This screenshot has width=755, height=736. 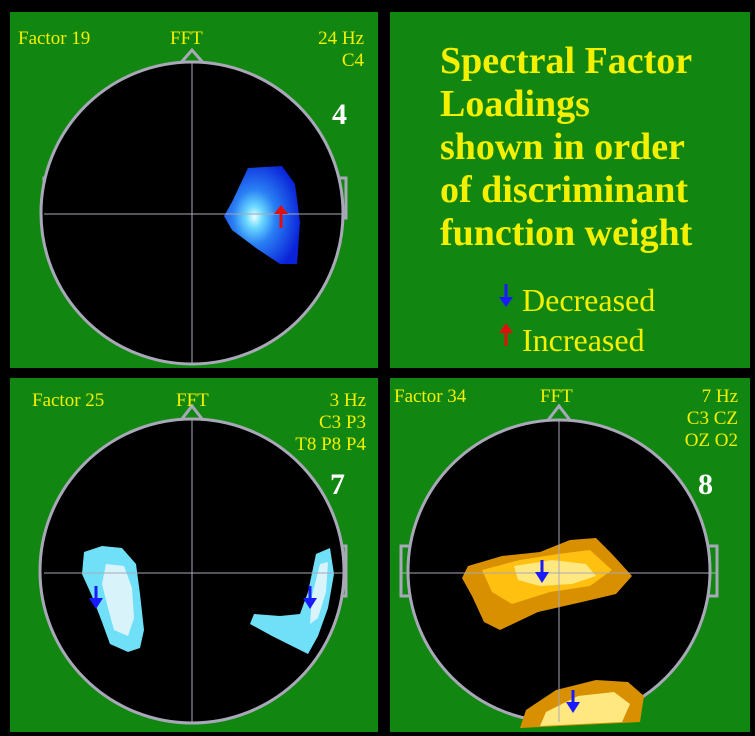 I want to click on electrode-label: C3 CZ, so click(x=712, y=418).